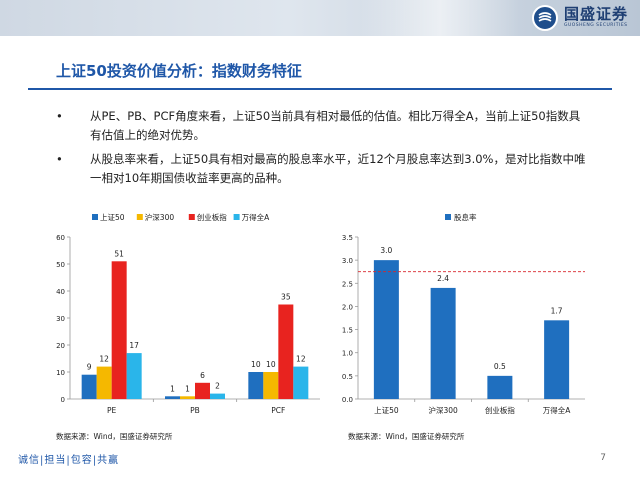 This screenshot has height=480, width=640. I want to click on legend-label: 万得全A, so click(256, 217).